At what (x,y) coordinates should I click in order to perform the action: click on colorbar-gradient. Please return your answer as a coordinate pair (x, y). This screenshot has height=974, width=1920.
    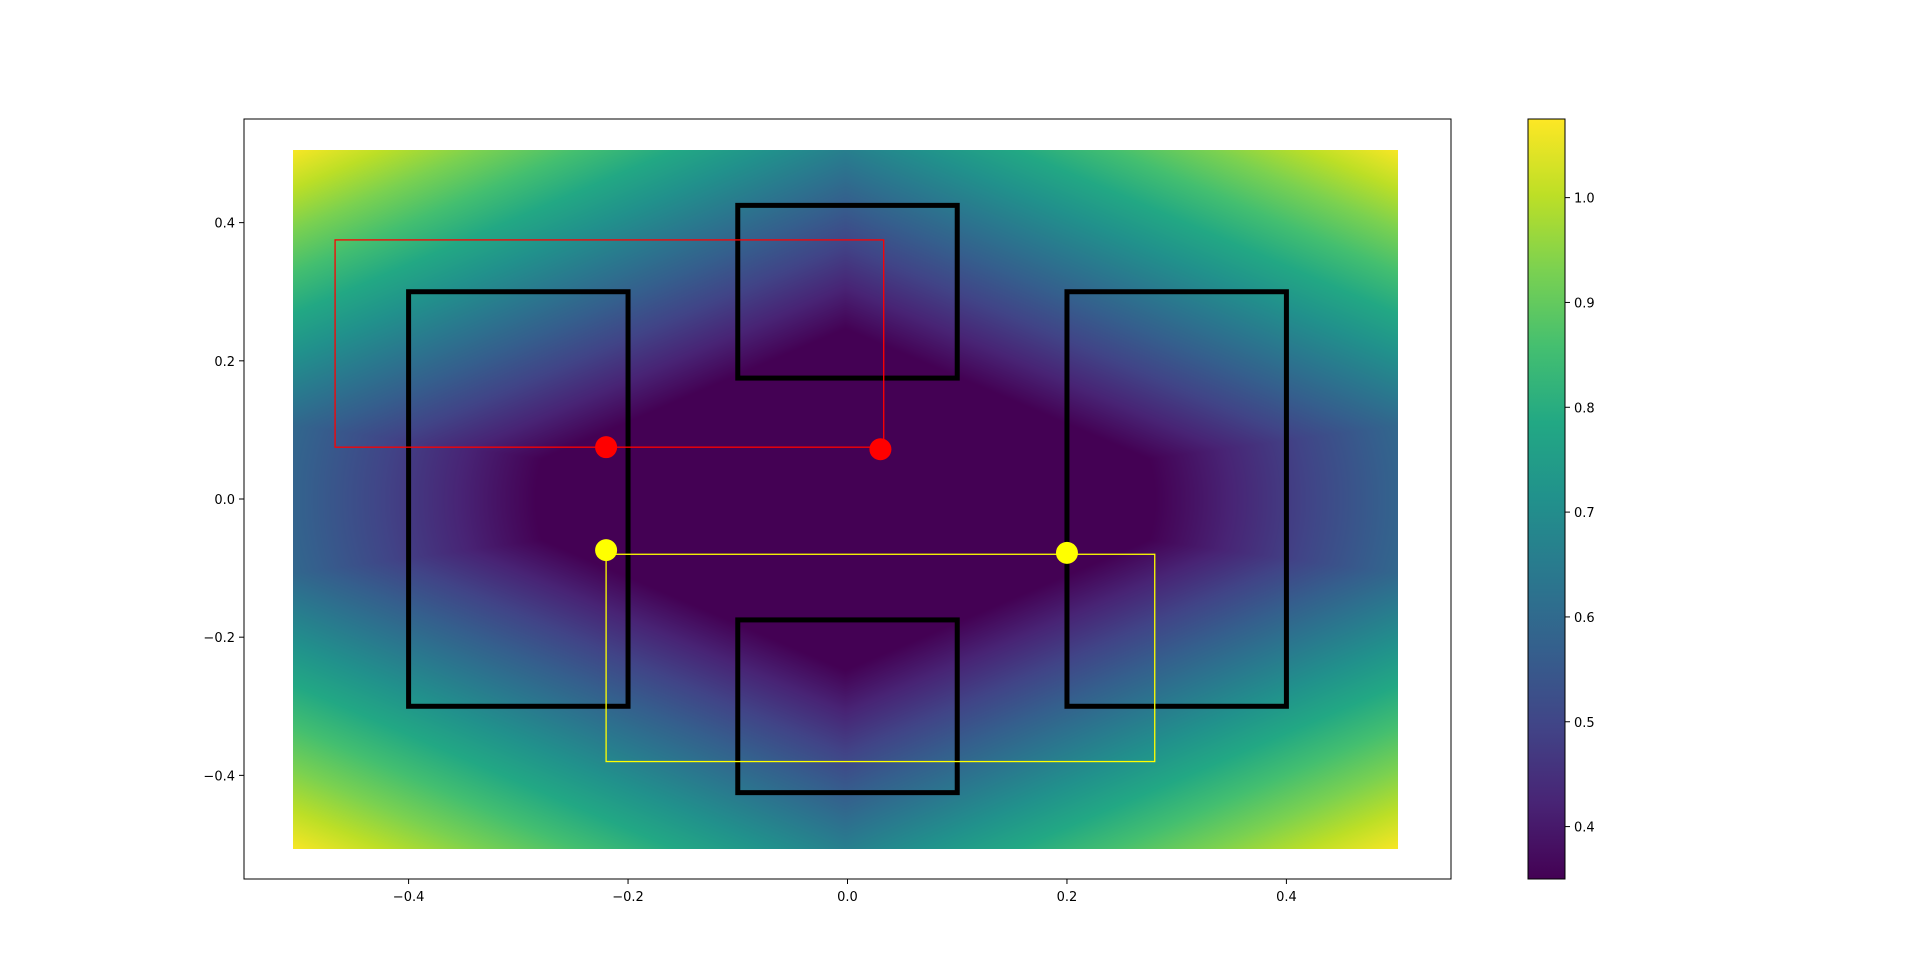
    Looking at the image, I should click on (1546, 499).